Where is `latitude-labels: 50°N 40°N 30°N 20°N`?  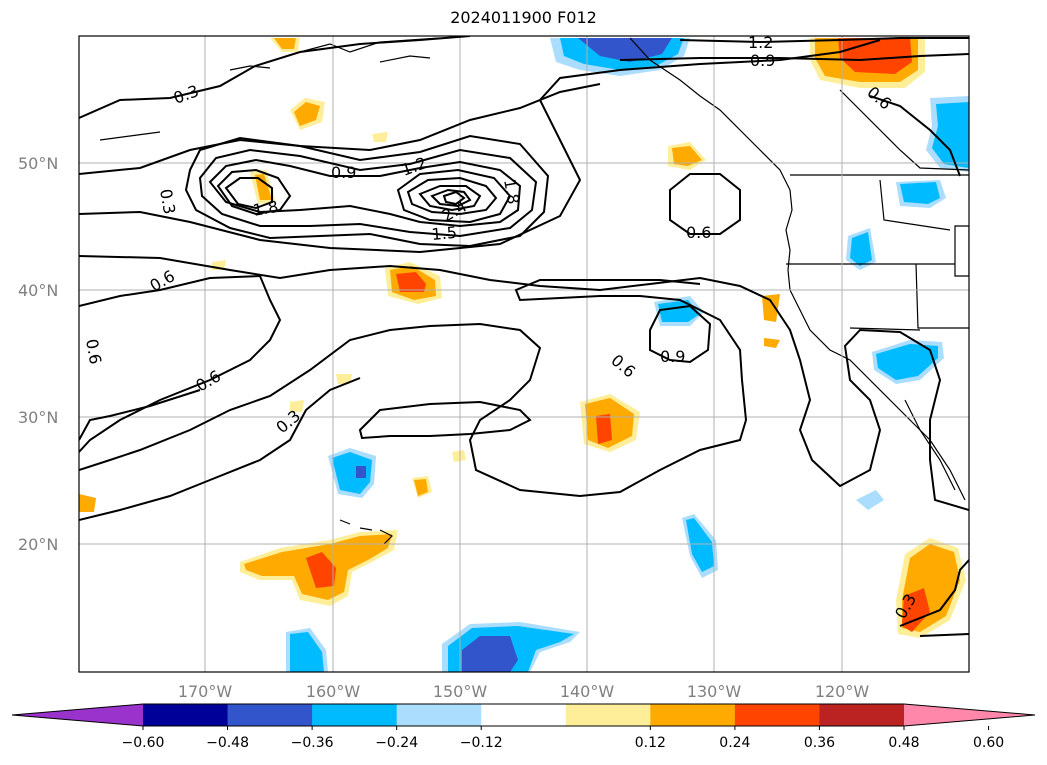
latitude-labels: 50°N 40°N 30°N 20°N is located at coordinates (38, 354).